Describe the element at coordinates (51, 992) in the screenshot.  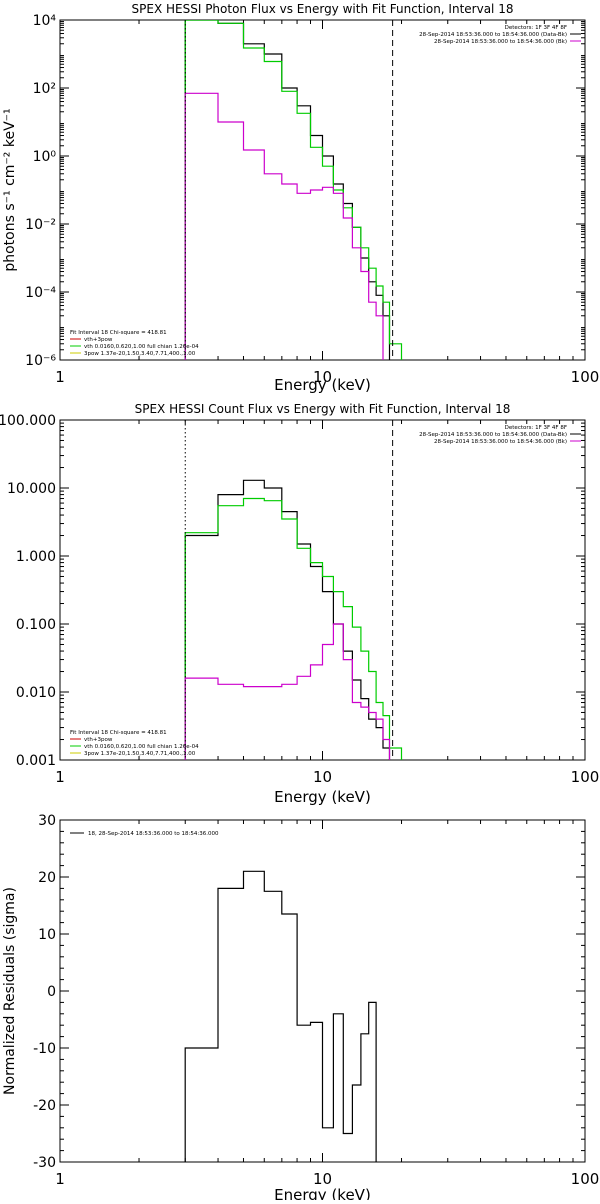
I see `y-tick-label: 0` at that location.